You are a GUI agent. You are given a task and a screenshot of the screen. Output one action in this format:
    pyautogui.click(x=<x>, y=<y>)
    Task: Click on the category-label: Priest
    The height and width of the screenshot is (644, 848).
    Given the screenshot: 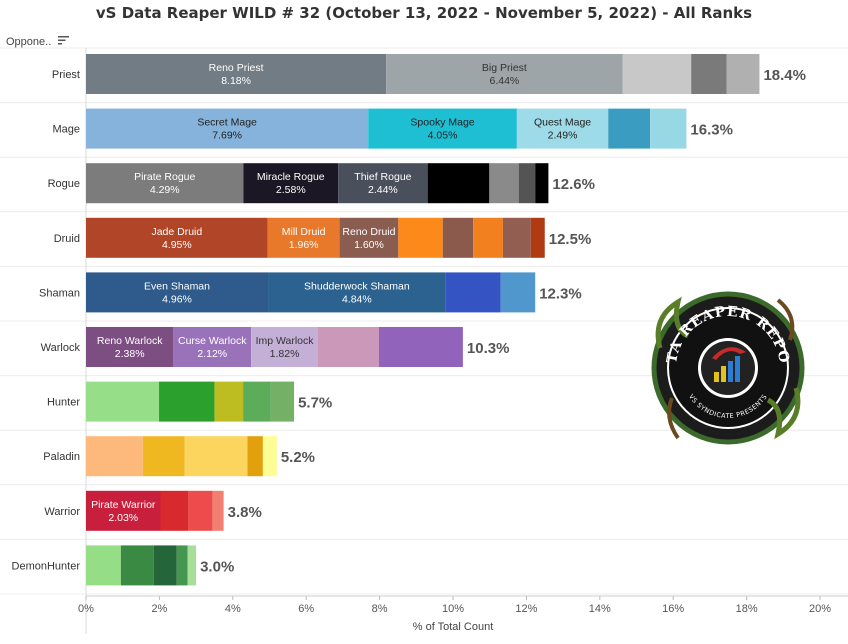 What is the action you would take?
    pyautogui.click(x=66, y=75)
    